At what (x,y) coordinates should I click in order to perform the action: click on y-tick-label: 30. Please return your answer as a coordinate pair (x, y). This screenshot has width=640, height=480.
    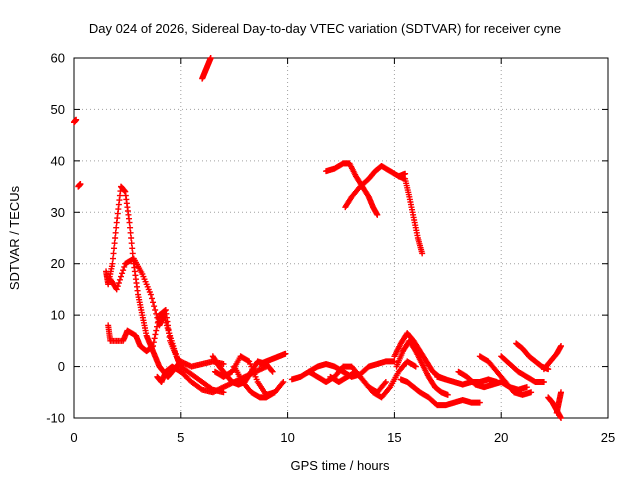
    Looking at the image, I should click on (58, 212).